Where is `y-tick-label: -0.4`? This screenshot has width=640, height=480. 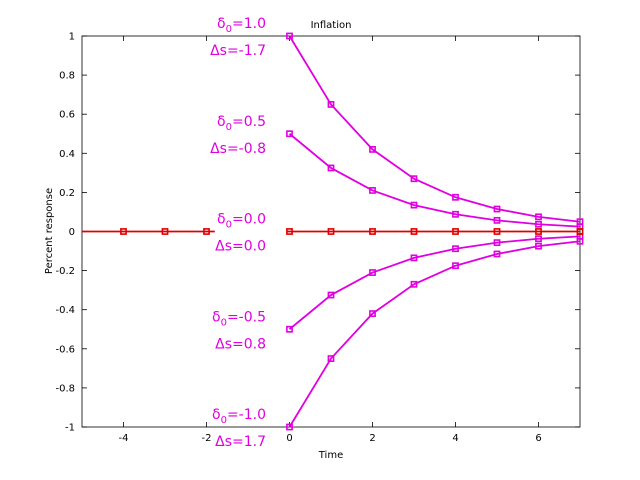 y-tick-label: -0.4 is located at coordinates (65, 310).